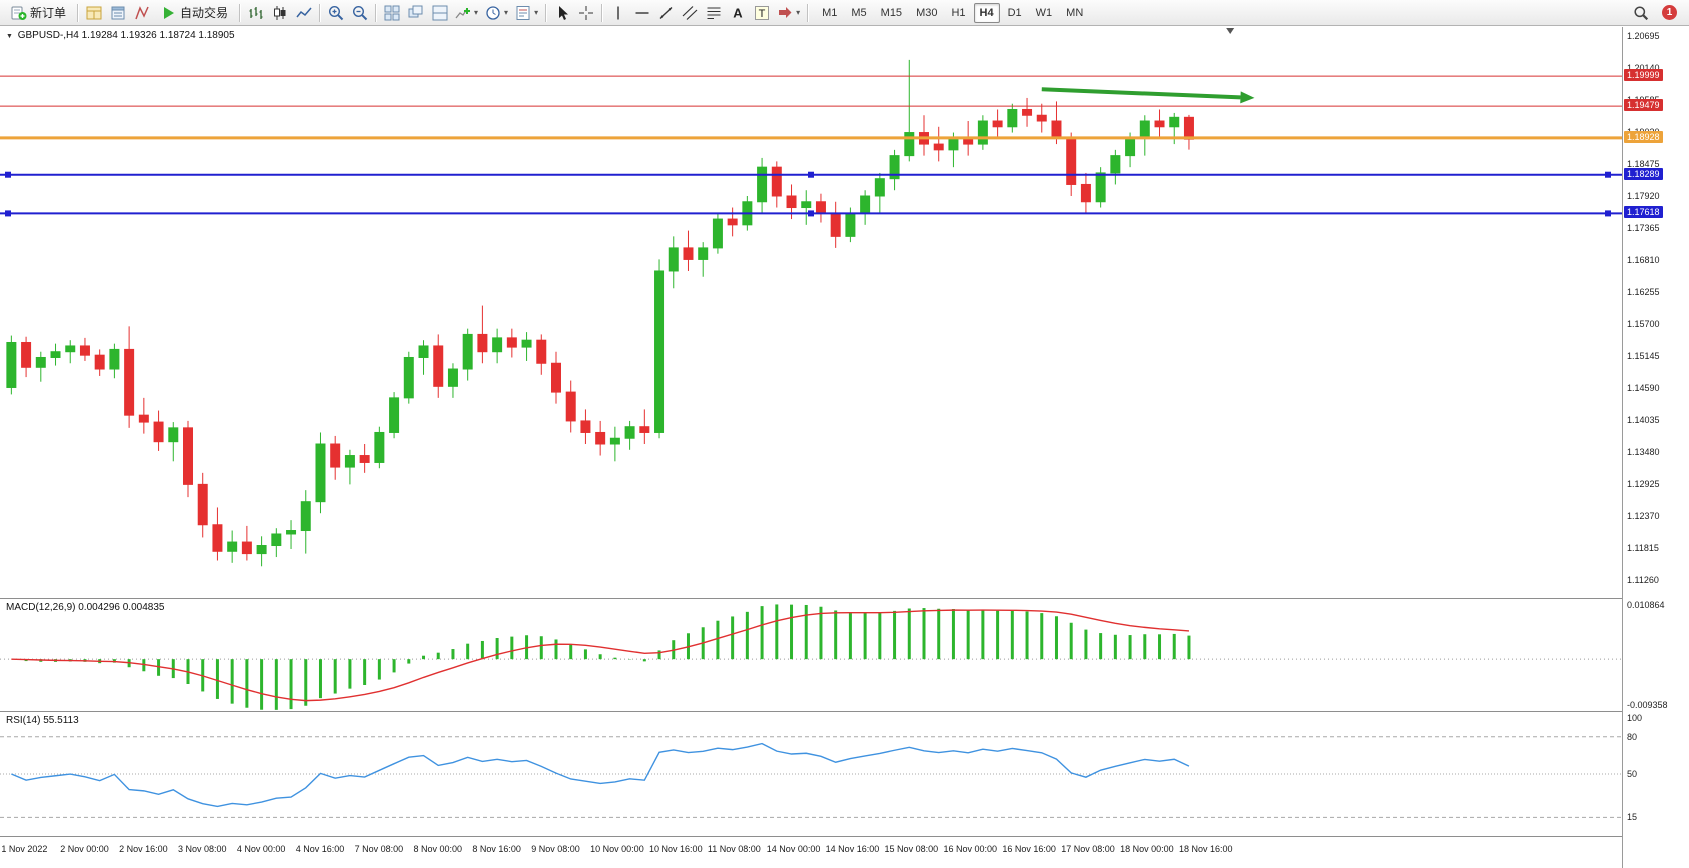  Describe the element at coordinates (9, 36) in the screenshot. I see `chart-objects-caret-icon: ▼` at that location.